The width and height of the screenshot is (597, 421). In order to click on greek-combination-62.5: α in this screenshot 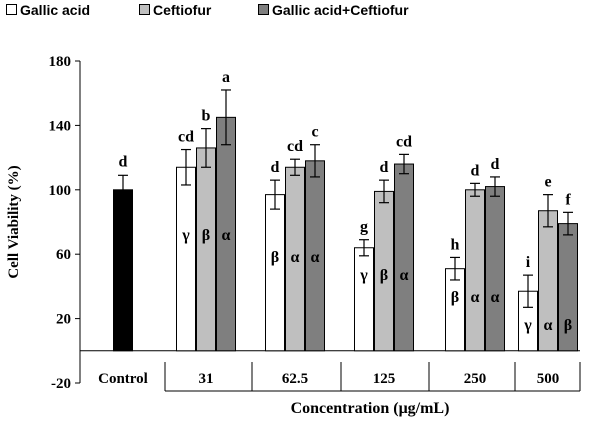, I will do `click(315, 257)`.